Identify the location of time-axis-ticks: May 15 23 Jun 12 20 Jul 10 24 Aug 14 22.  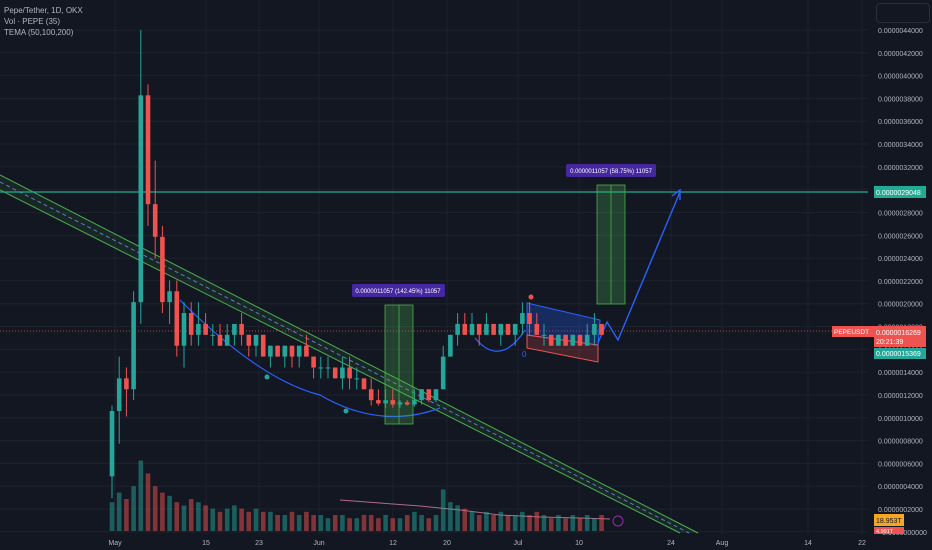
(487, 543).